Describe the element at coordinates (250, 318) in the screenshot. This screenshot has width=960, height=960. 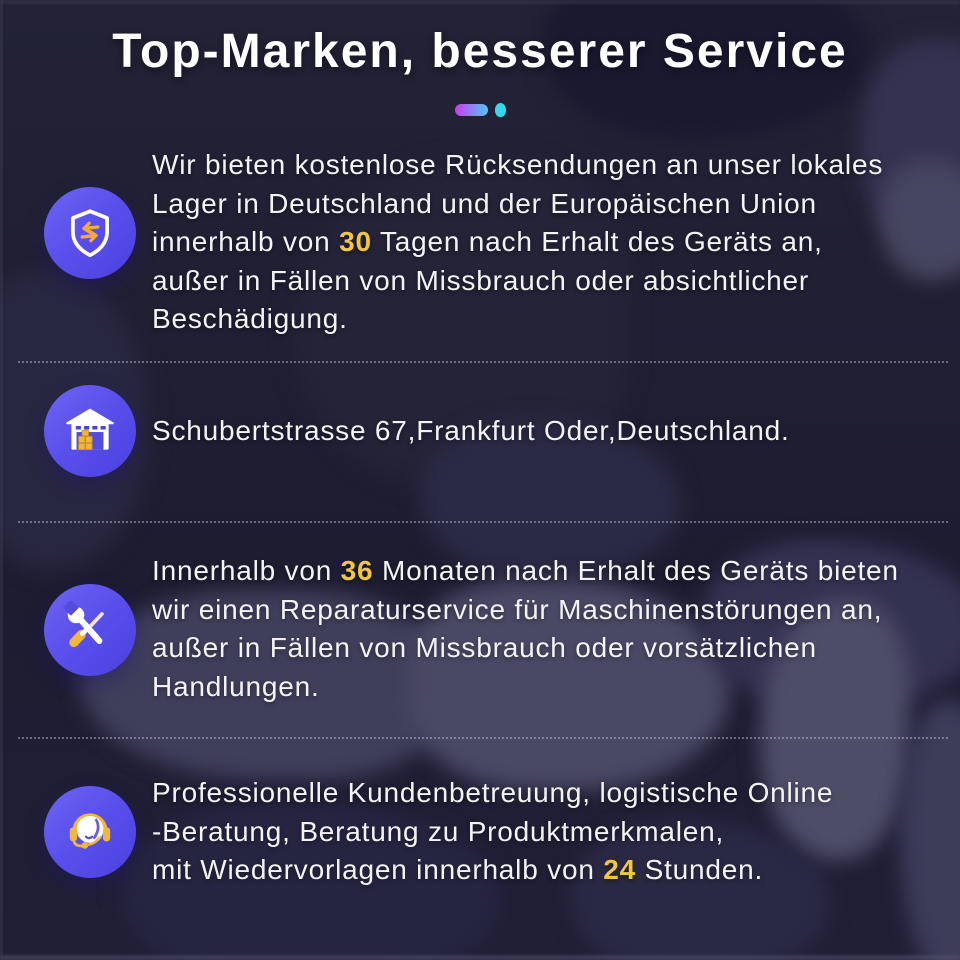
I see `line-text: Beschädigung.` at that location.